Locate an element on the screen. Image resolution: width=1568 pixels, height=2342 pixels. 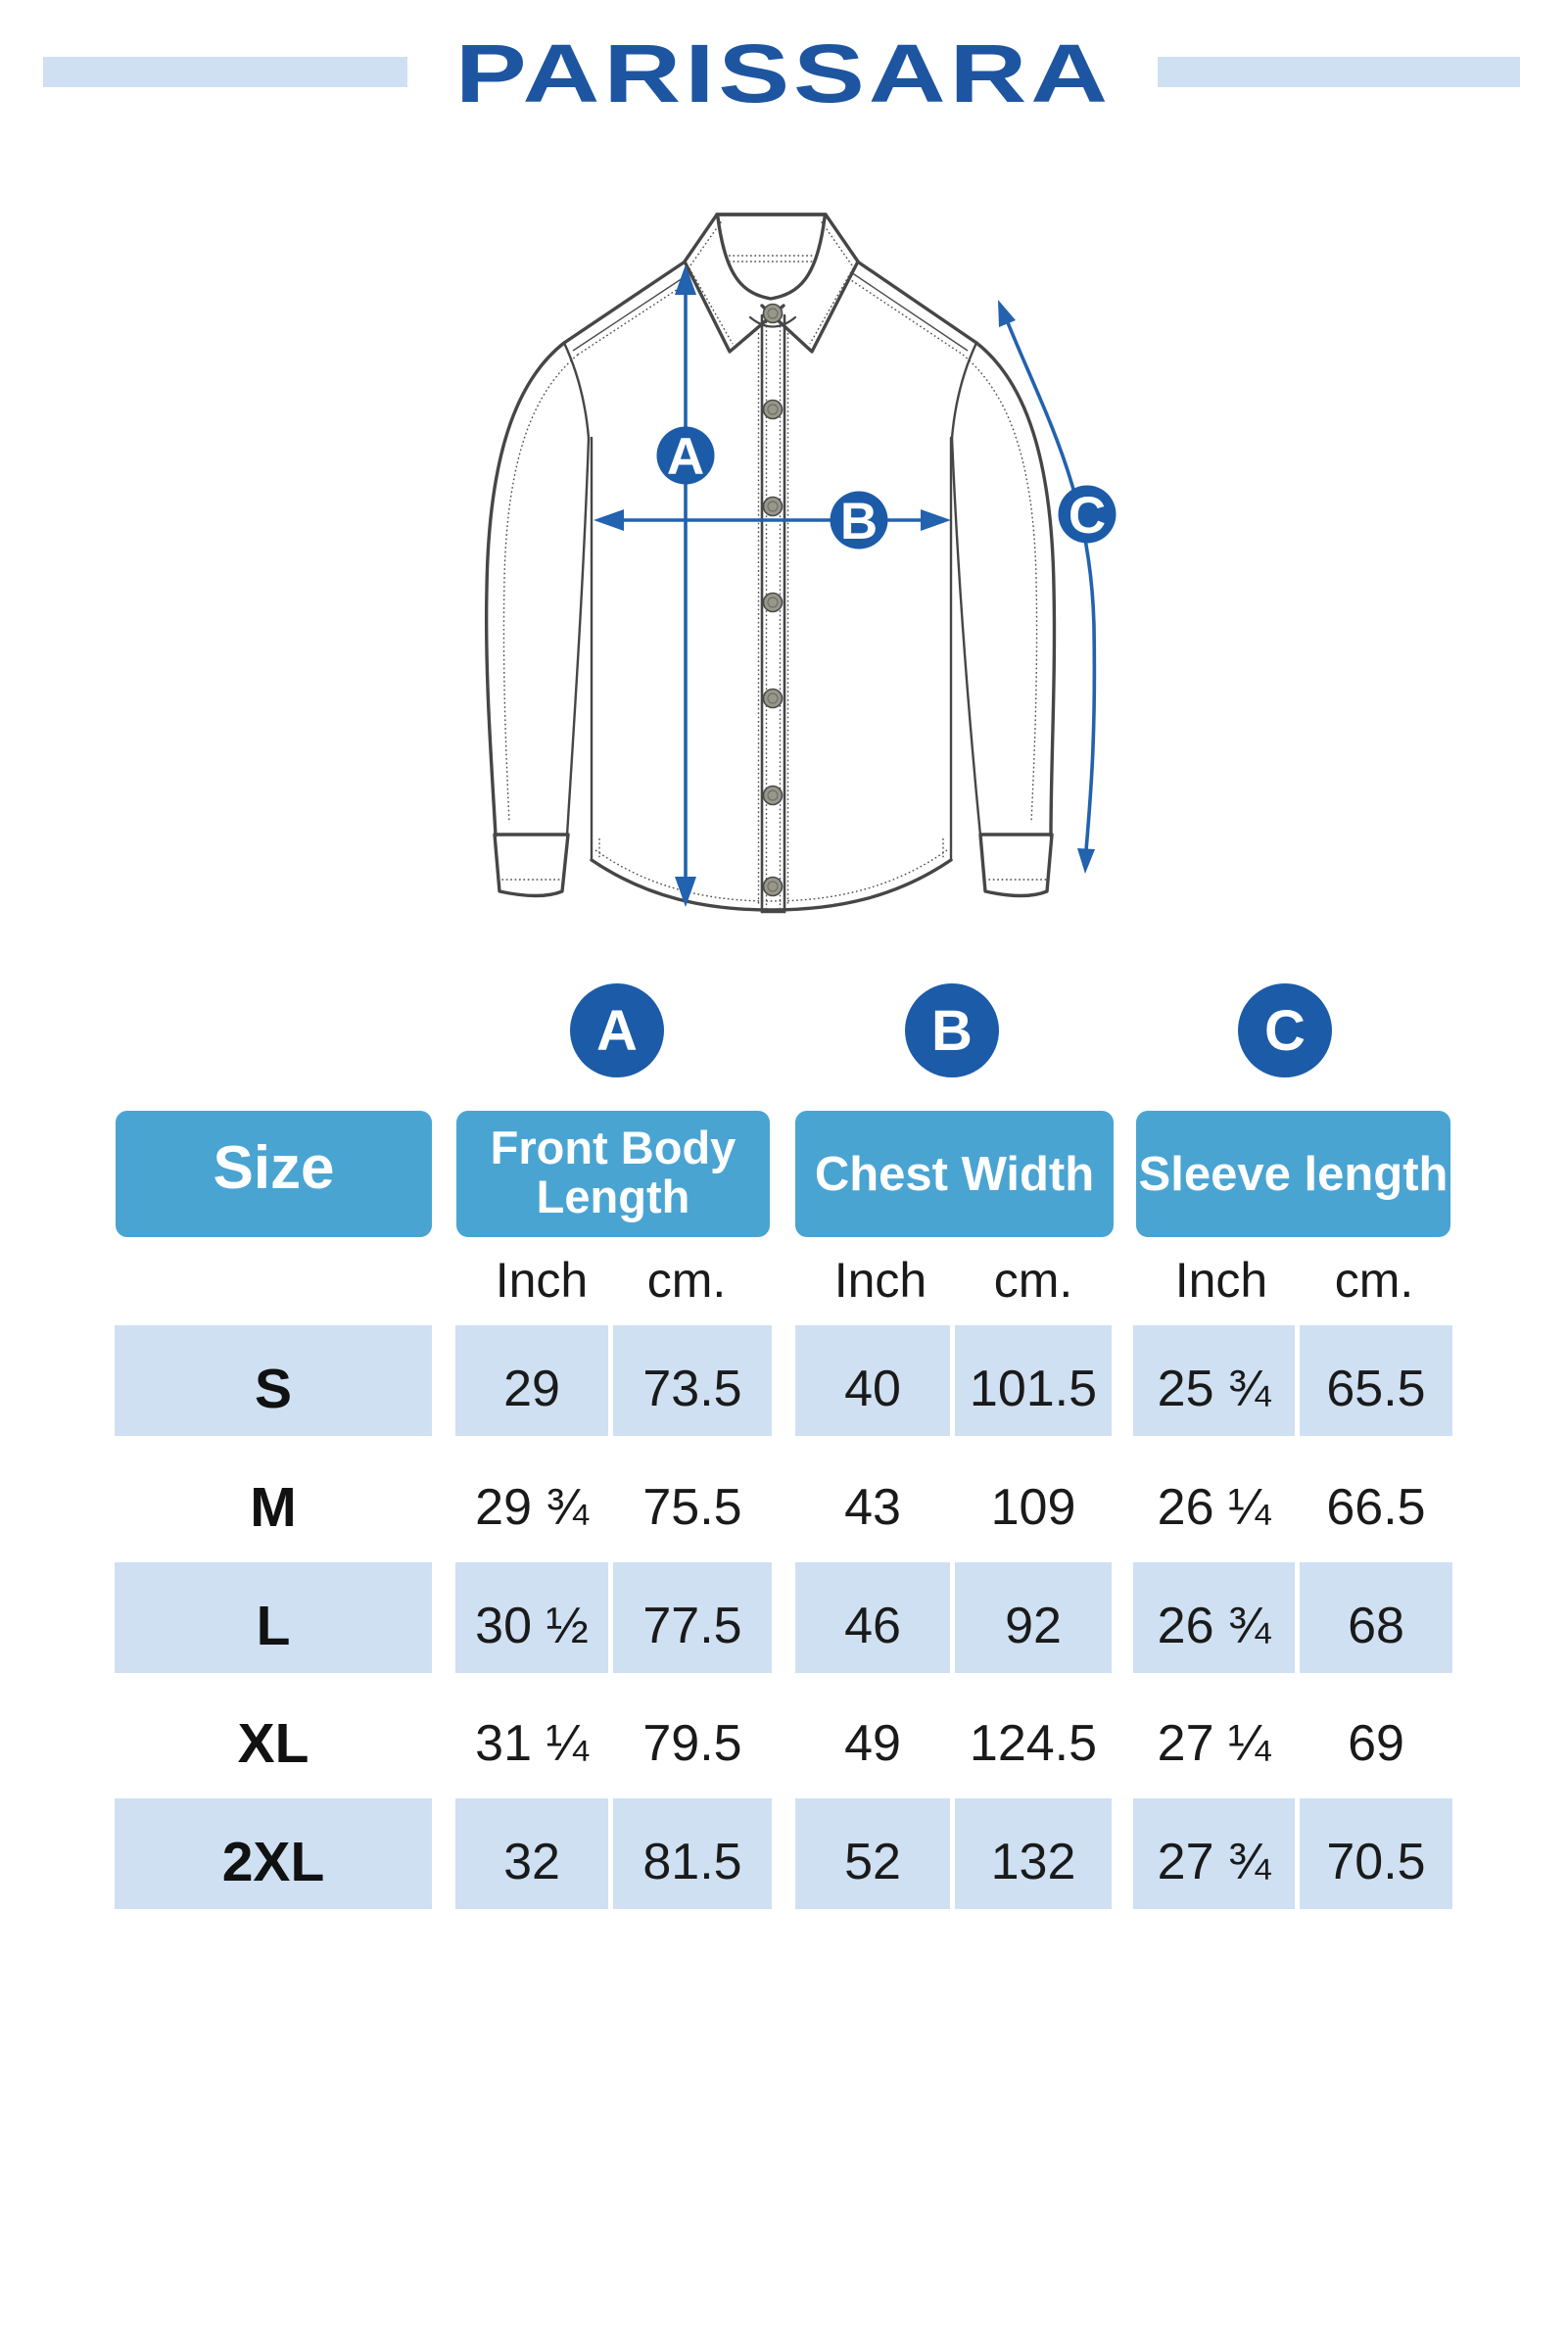
svg-text: B is located at coordinates (859, 521).